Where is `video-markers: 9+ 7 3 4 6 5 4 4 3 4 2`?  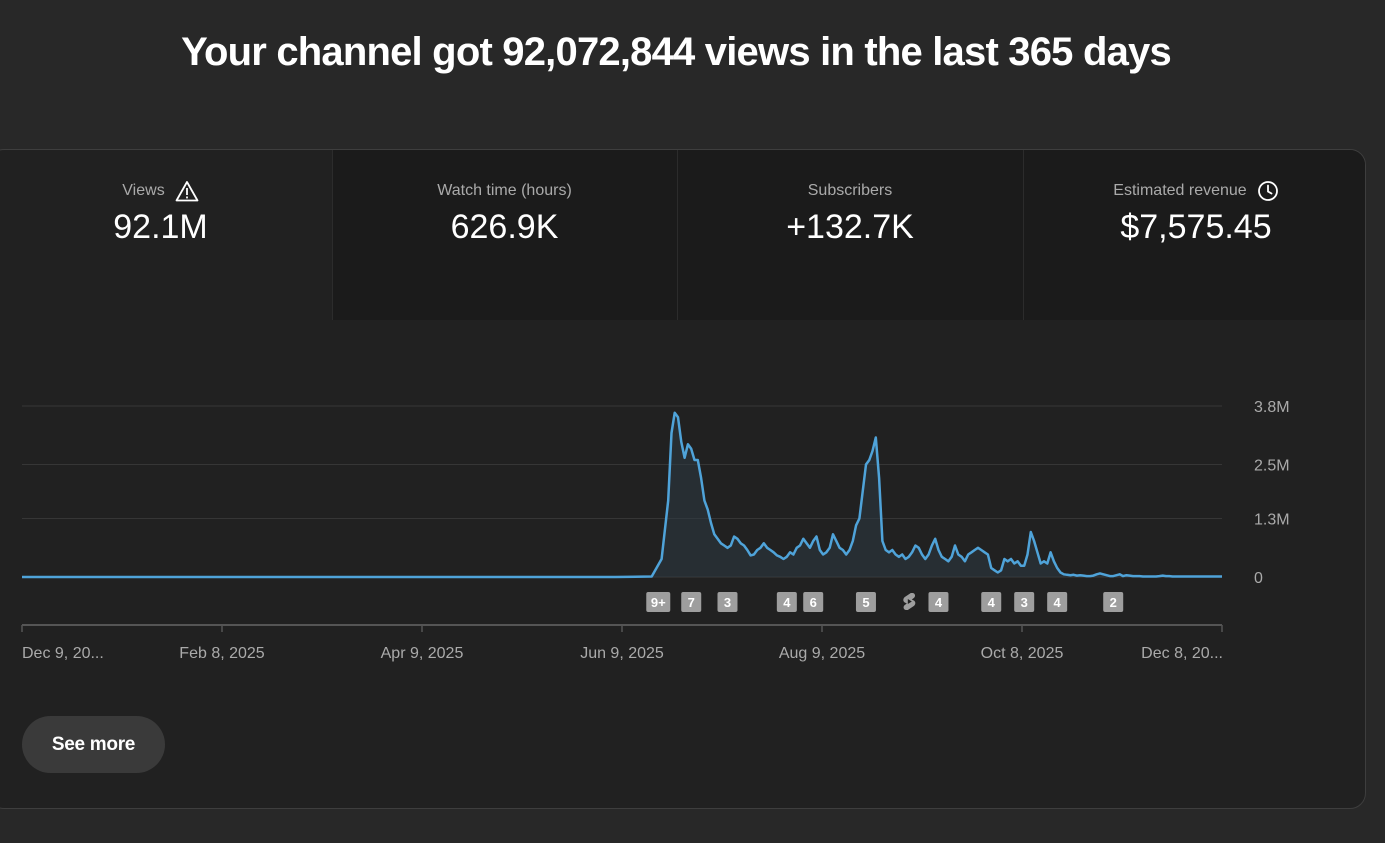 video-markers: 9+ 7 3 4 6 5 4 4 3 4 2 is located at coordinates (885, 602).